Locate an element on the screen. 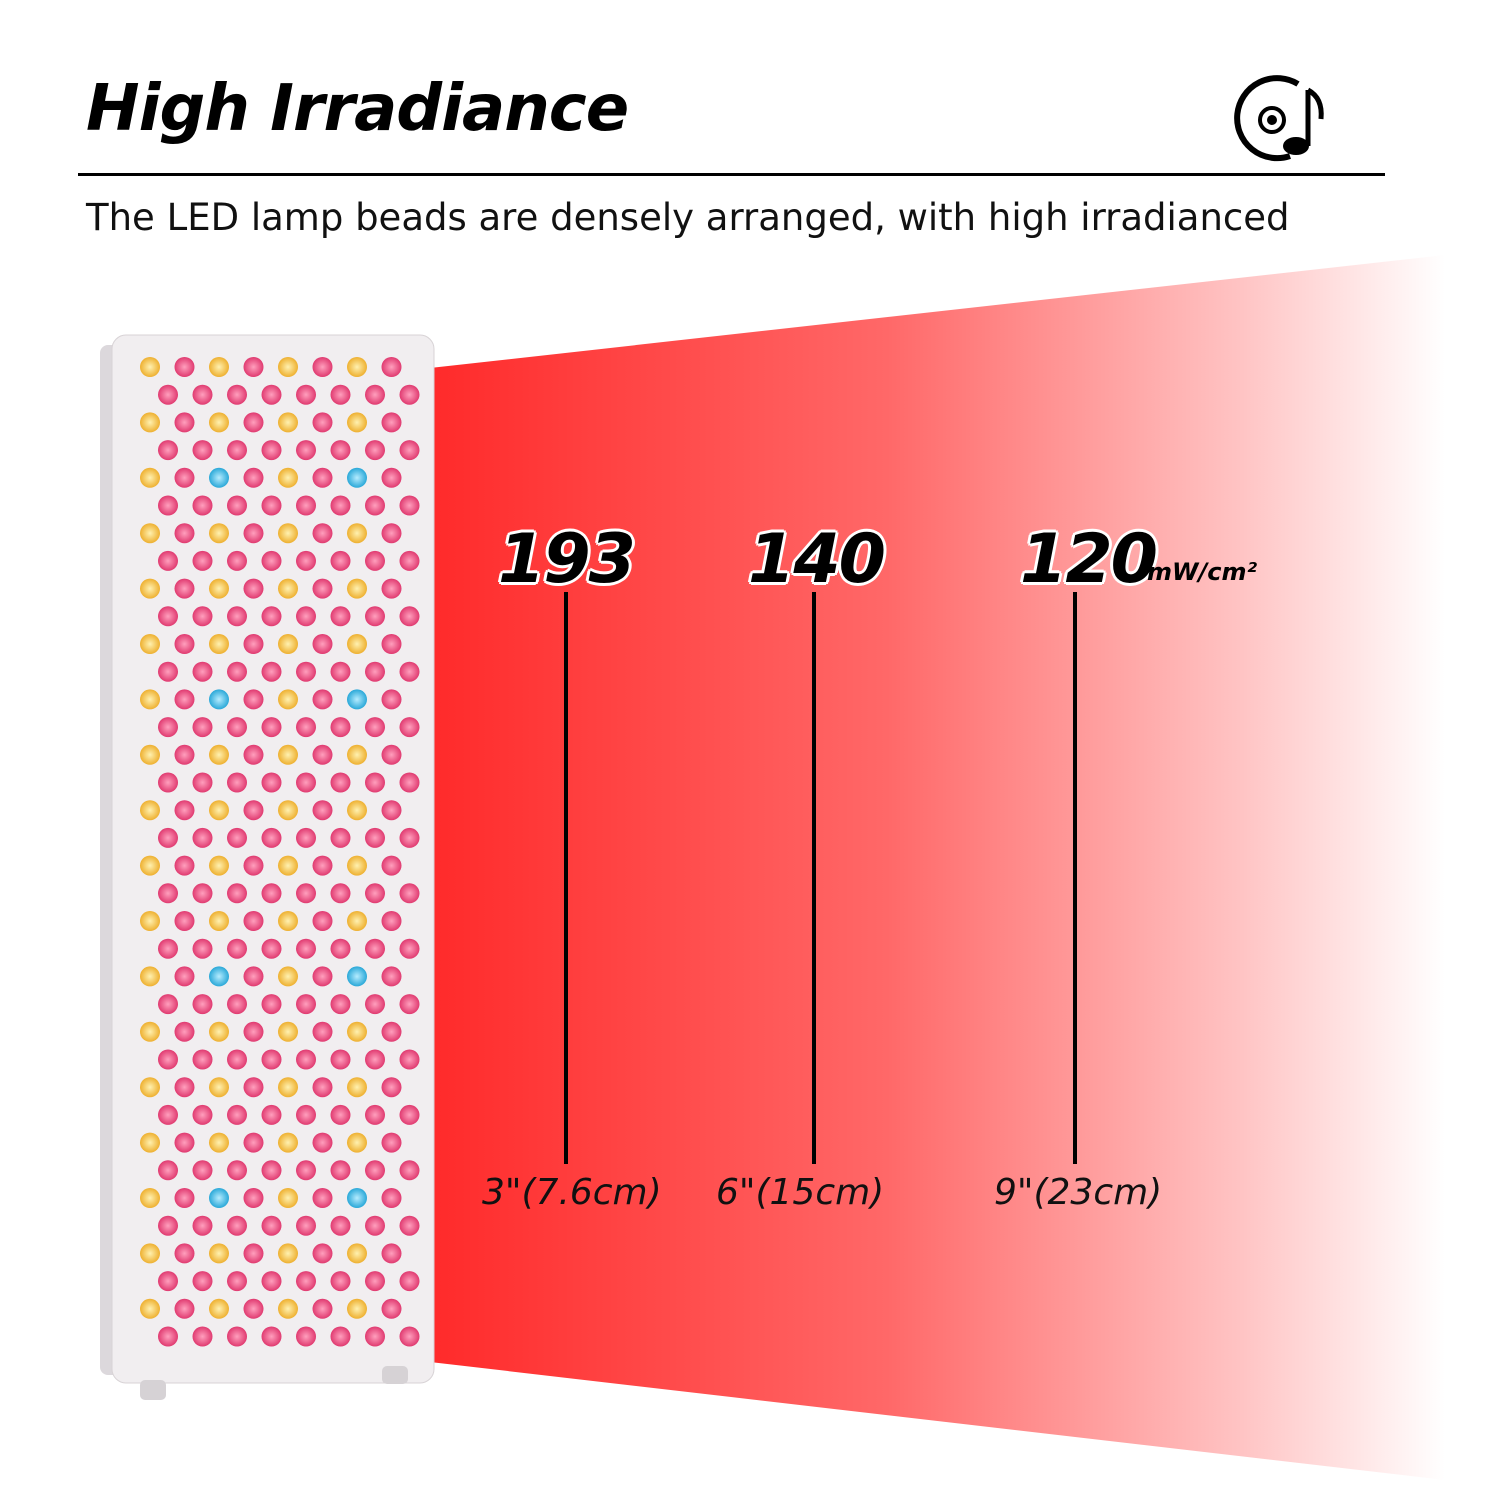 The image size is (1500, 1500). panel-foot is located at coordinates (395, 1375).